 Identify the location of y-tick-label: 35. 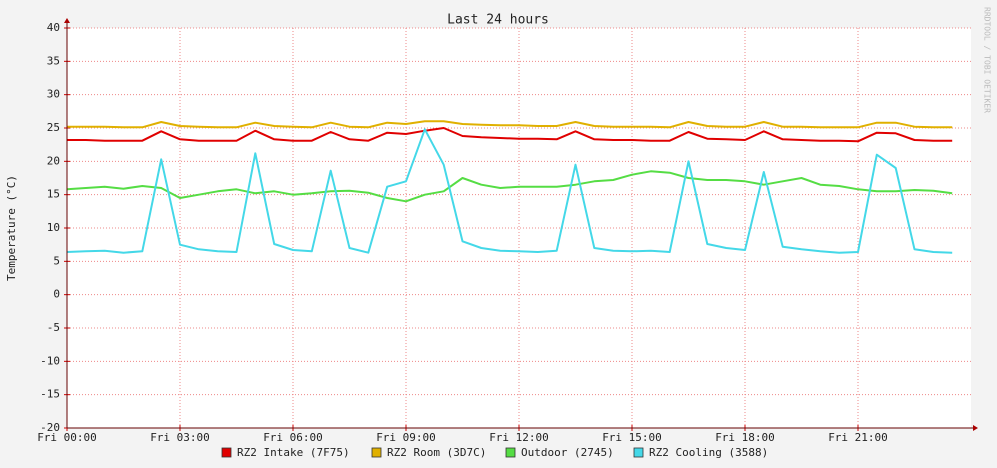
(53, 60).